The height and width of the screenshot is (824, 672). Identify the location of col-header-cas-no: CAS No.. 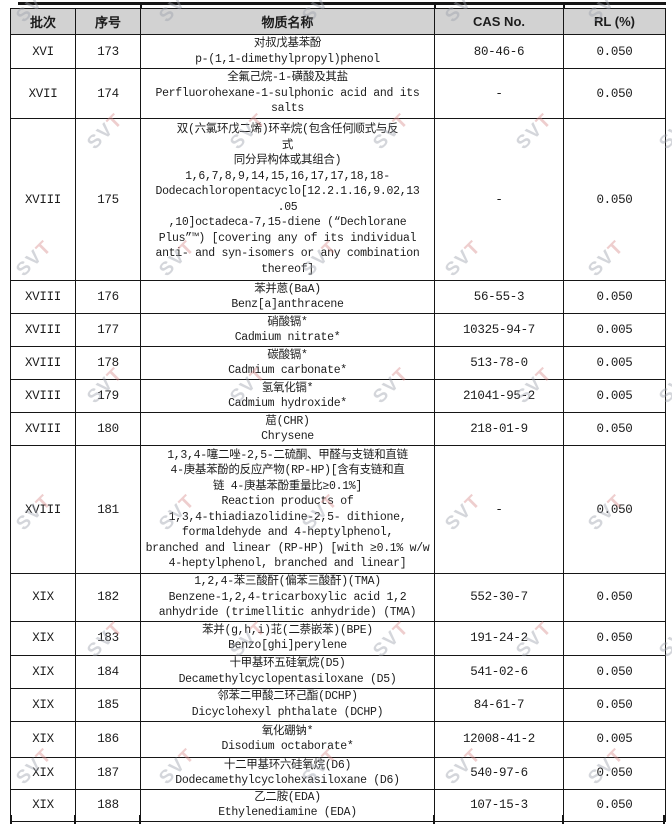
(499, 21).